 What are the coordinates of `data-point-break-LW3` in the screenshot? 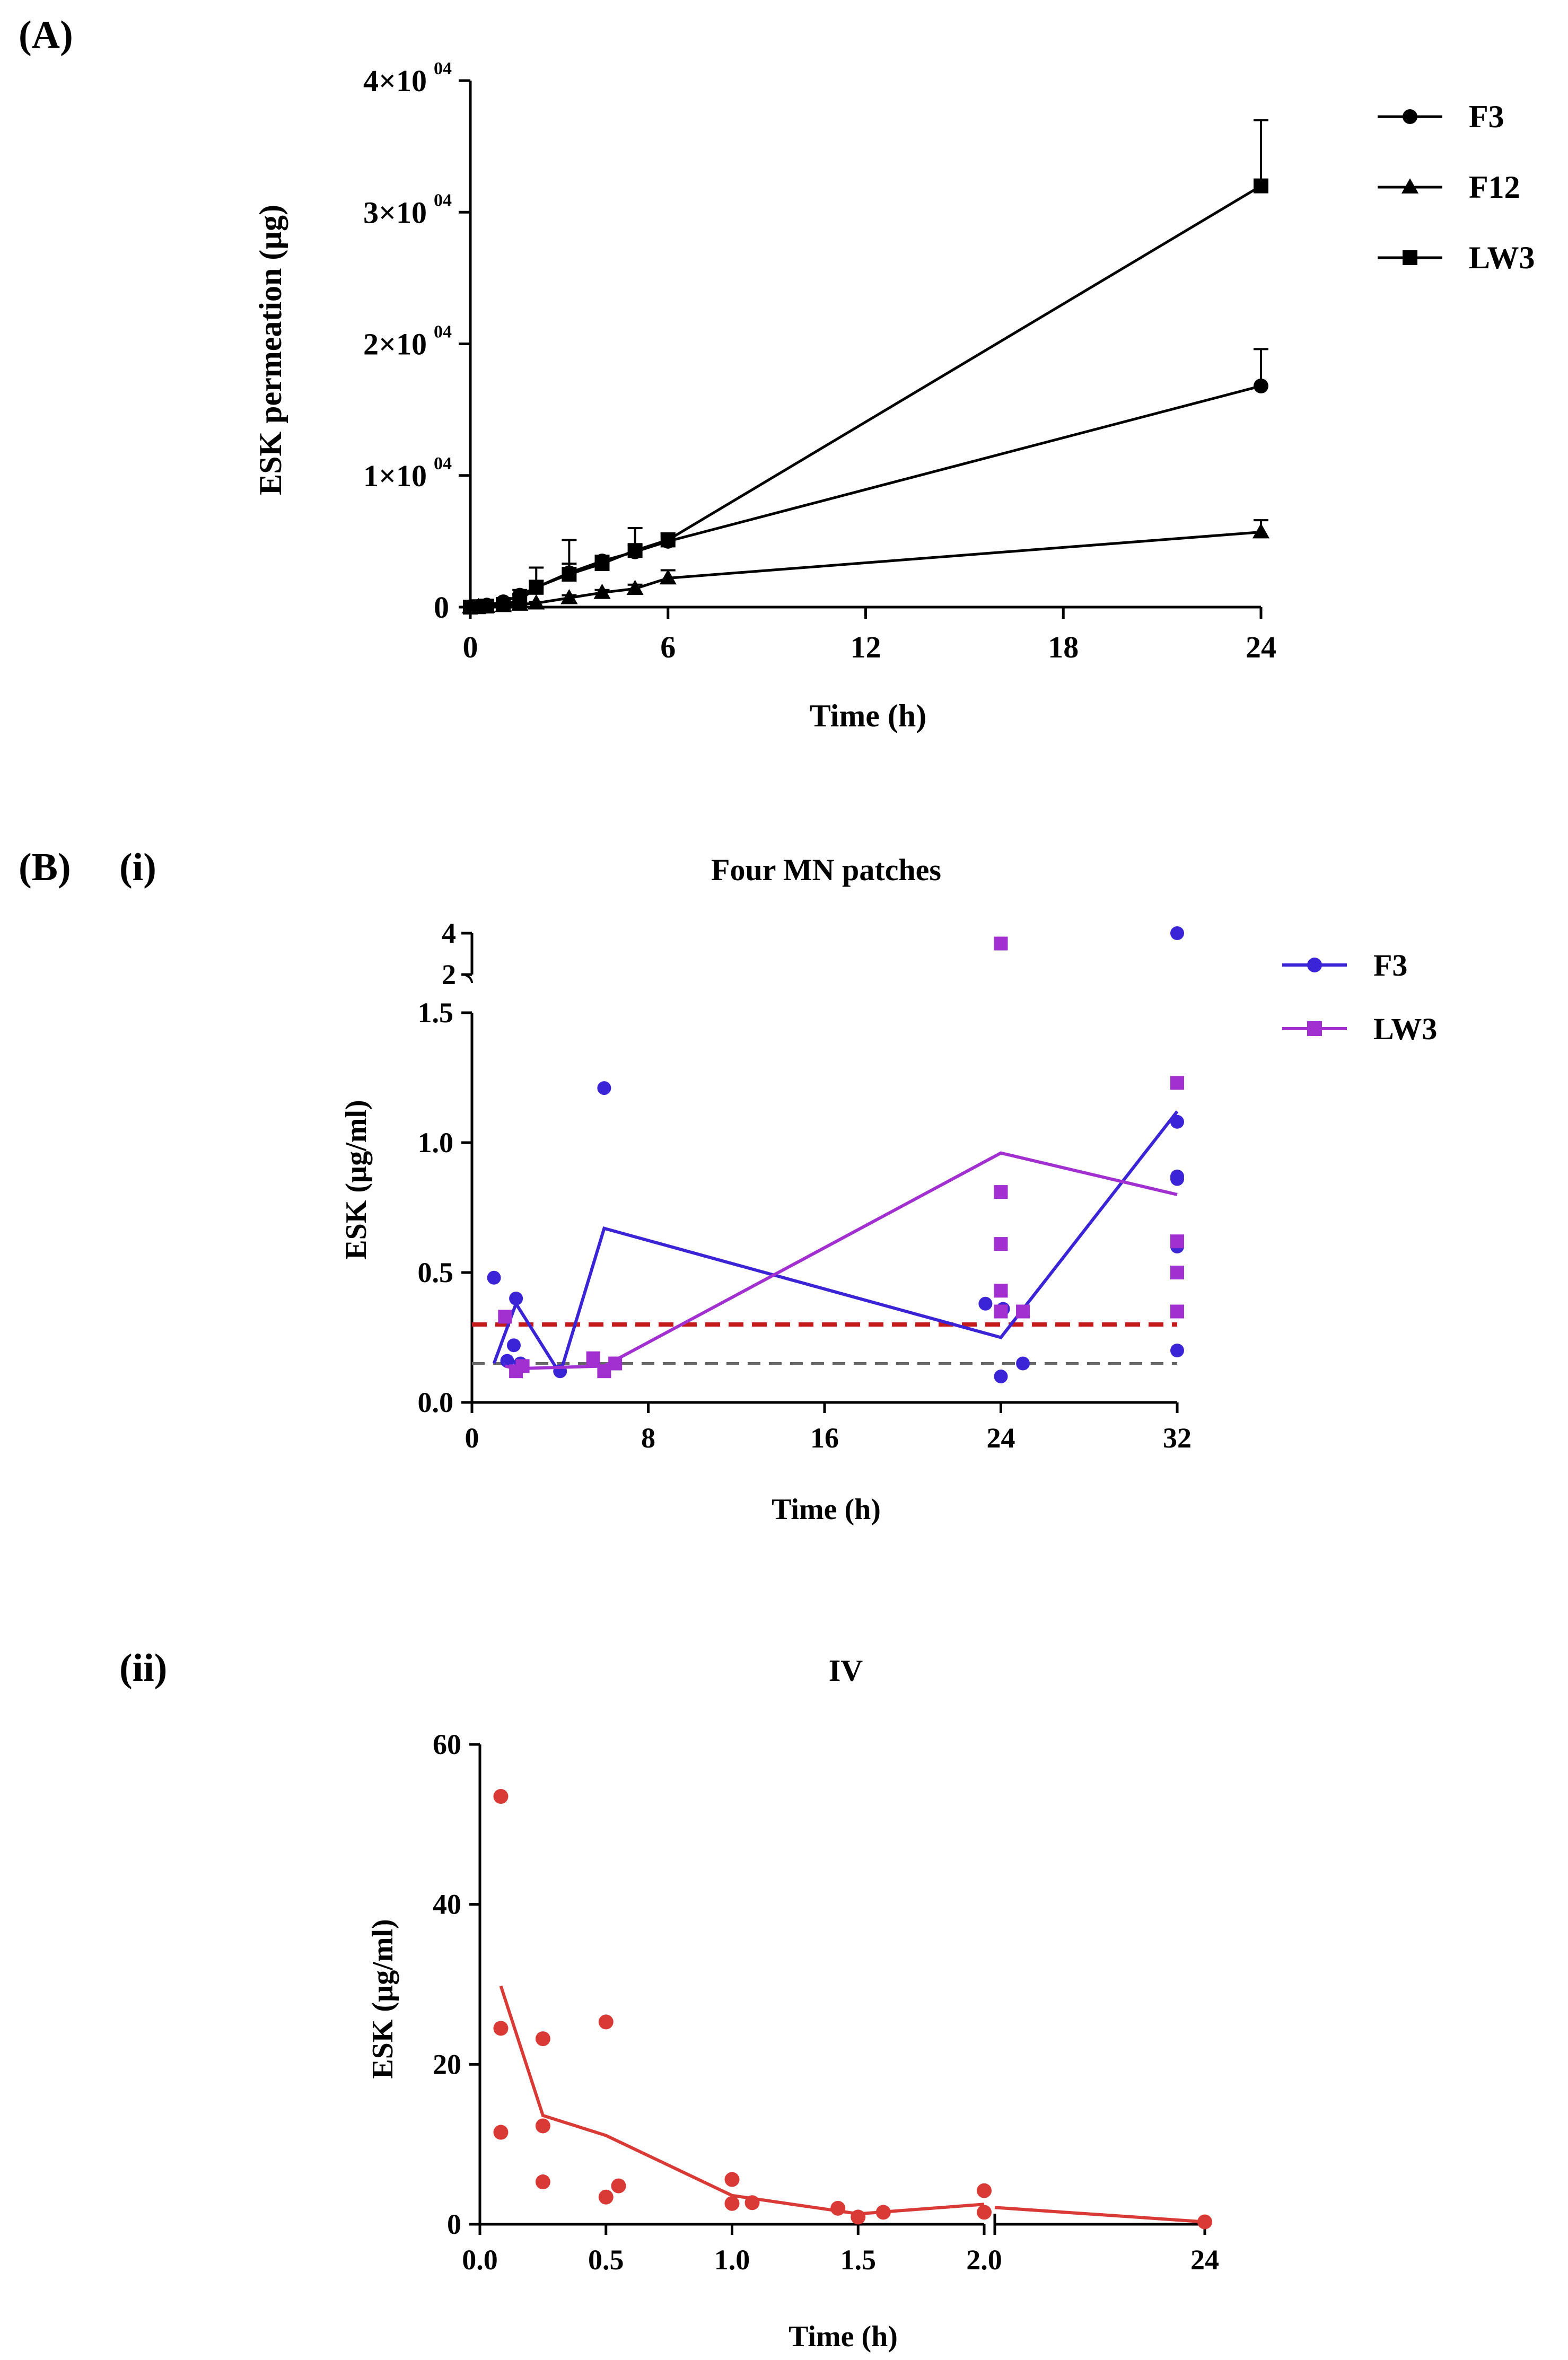 It's located at (1001, 944).